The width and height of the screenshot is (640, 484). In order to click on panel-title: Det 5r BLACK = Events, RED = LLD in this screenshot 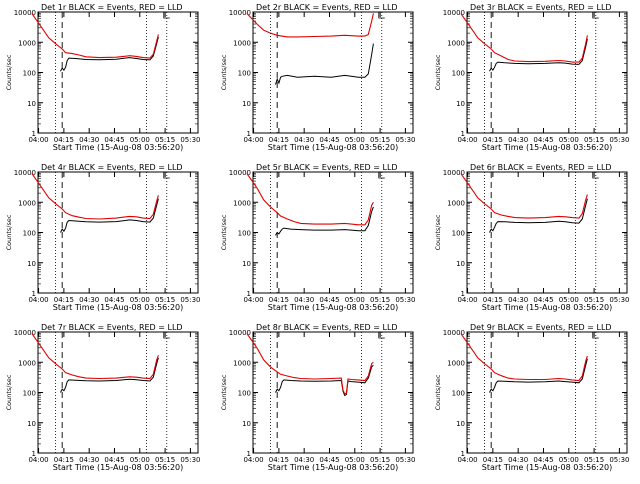, I will do `click(327, 167)`.